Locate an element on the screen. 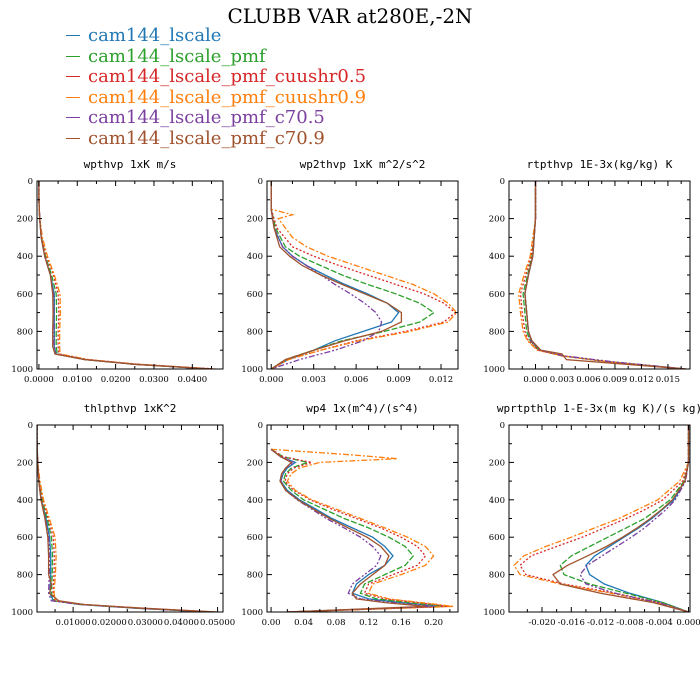 The image size is (700, 700). panel-title: thlpthvp 1xK^2 is located at coordinates (130, 408).